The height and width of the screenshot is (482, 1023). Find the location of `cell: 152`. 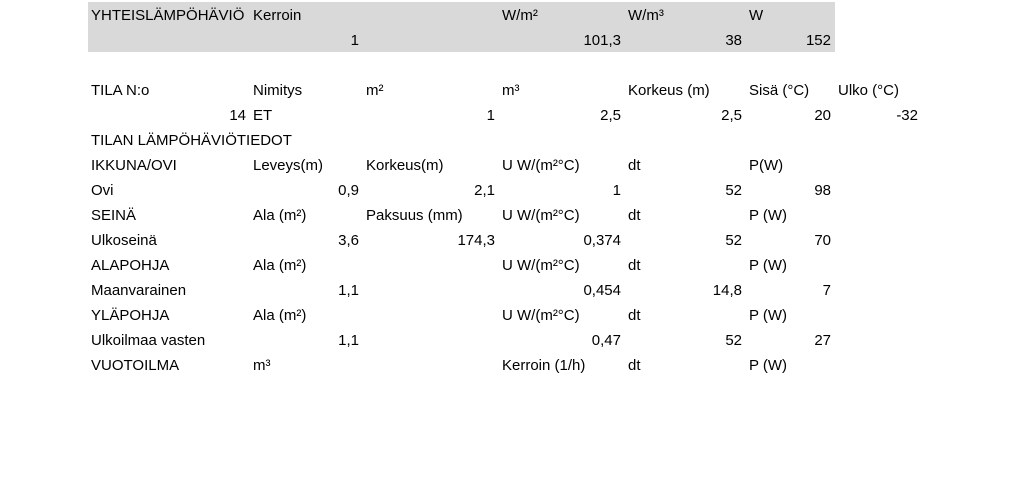

cell: 152 is located at coordinates (818, 40).